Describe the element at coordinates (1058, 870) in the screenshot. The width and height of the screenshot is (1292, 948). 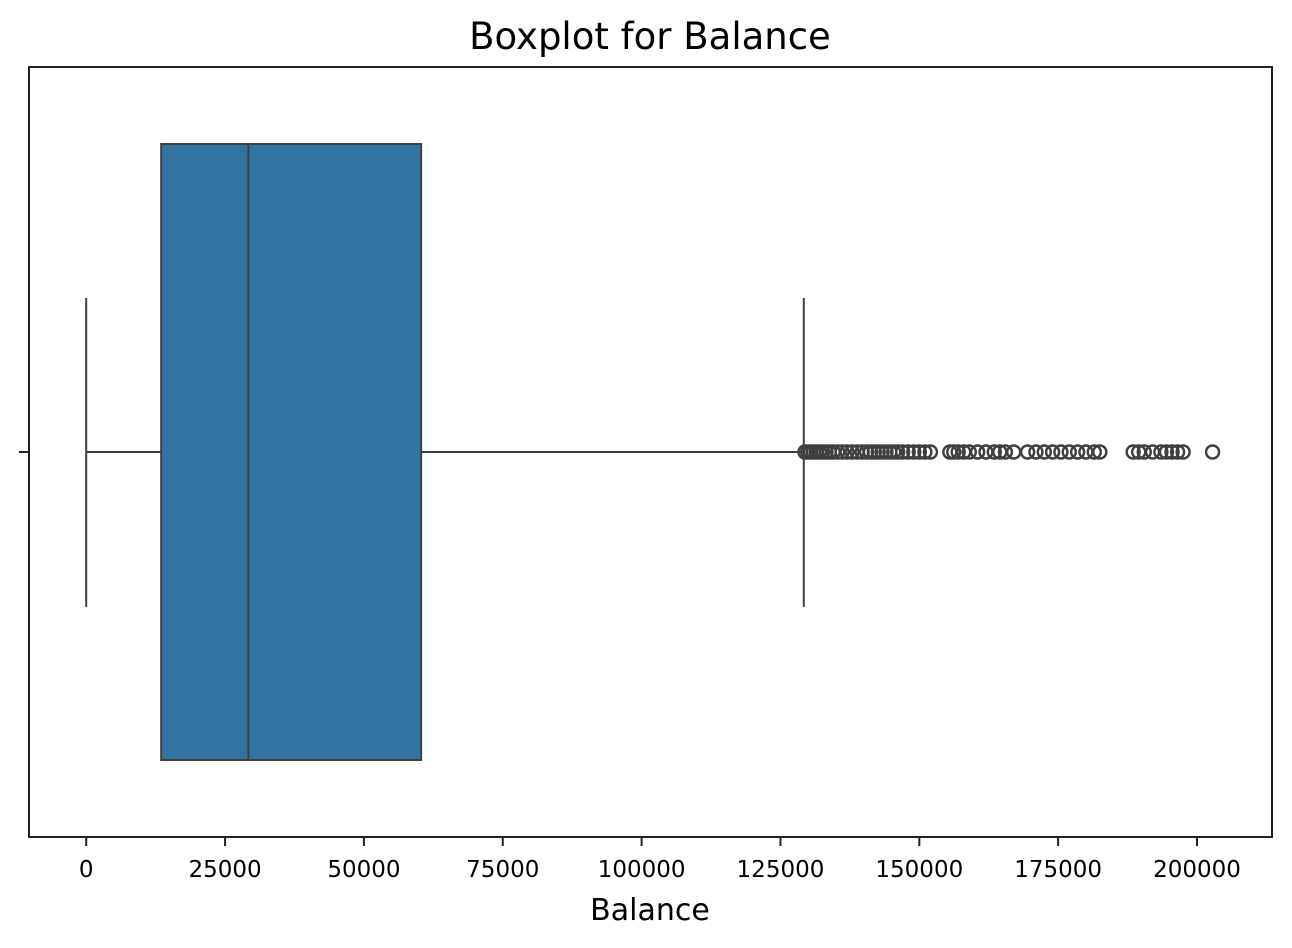
I see `x-tick-label: 175000` at that location.